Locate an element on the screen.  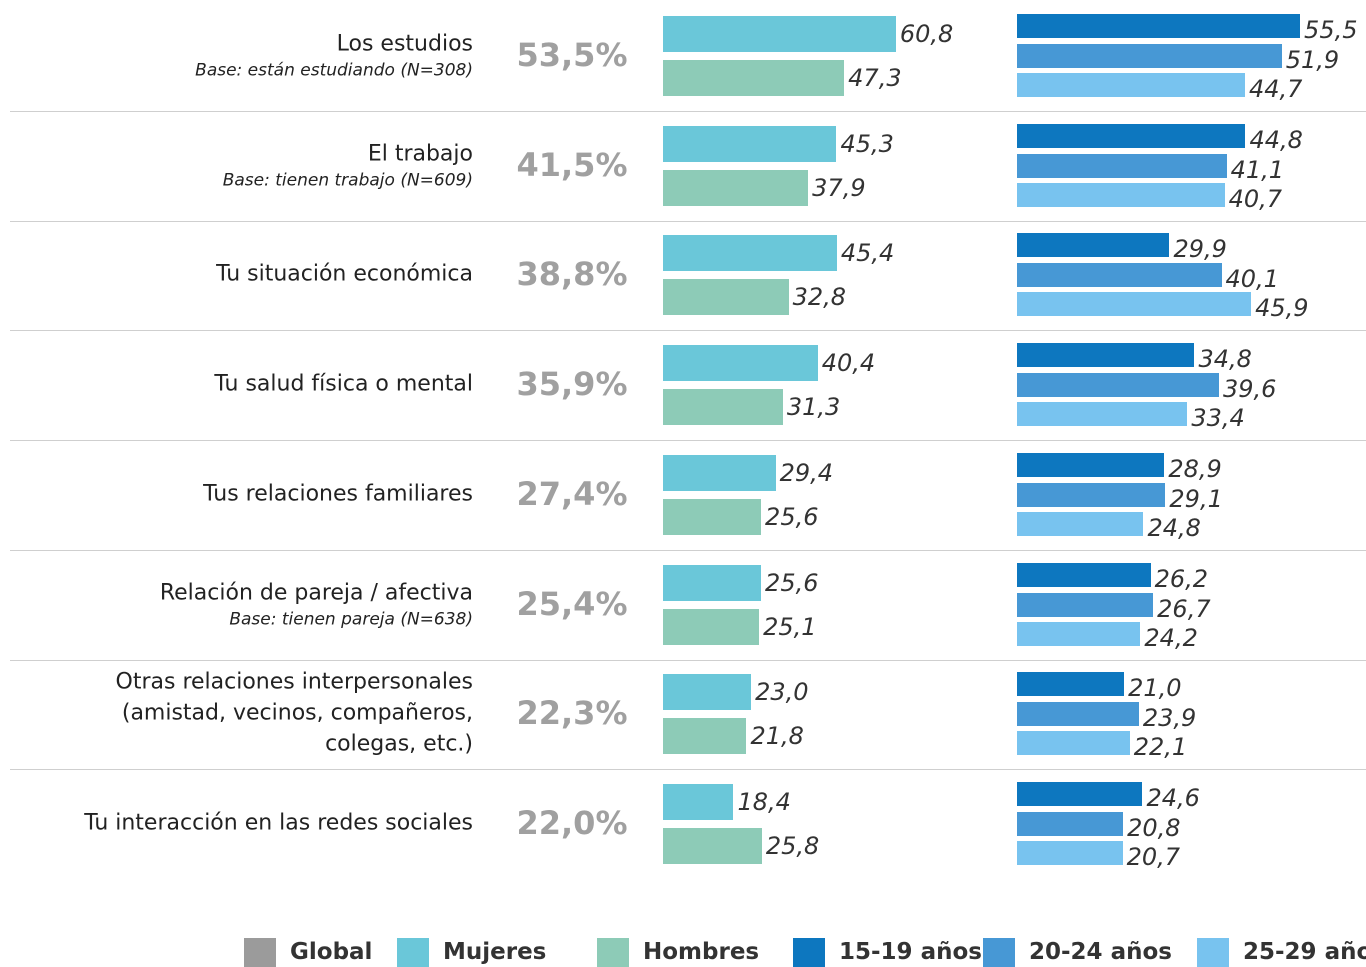
global-value: 35,9% is located at coordinates (572, 384).